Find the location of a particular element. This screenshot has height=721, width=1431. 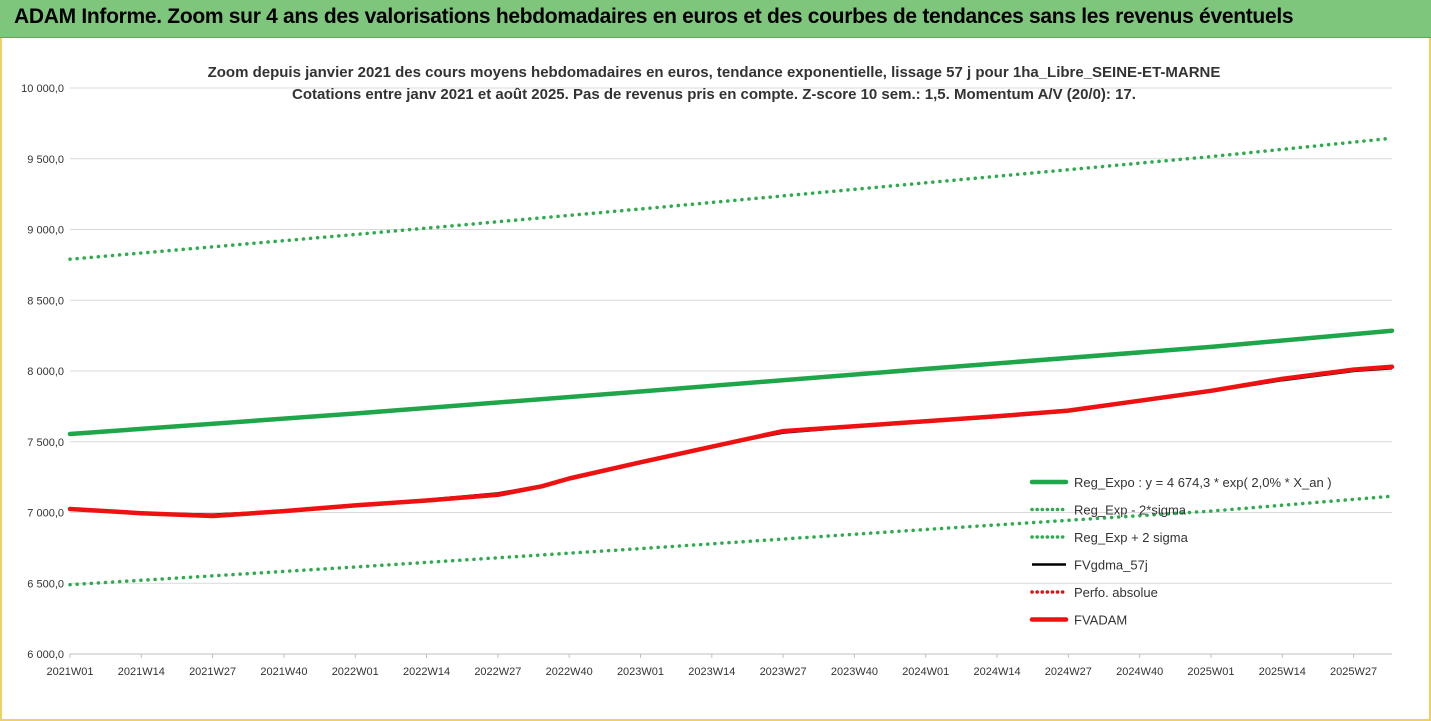

y-tick-label: 10 000,0 is located at coordinates (42, 89).